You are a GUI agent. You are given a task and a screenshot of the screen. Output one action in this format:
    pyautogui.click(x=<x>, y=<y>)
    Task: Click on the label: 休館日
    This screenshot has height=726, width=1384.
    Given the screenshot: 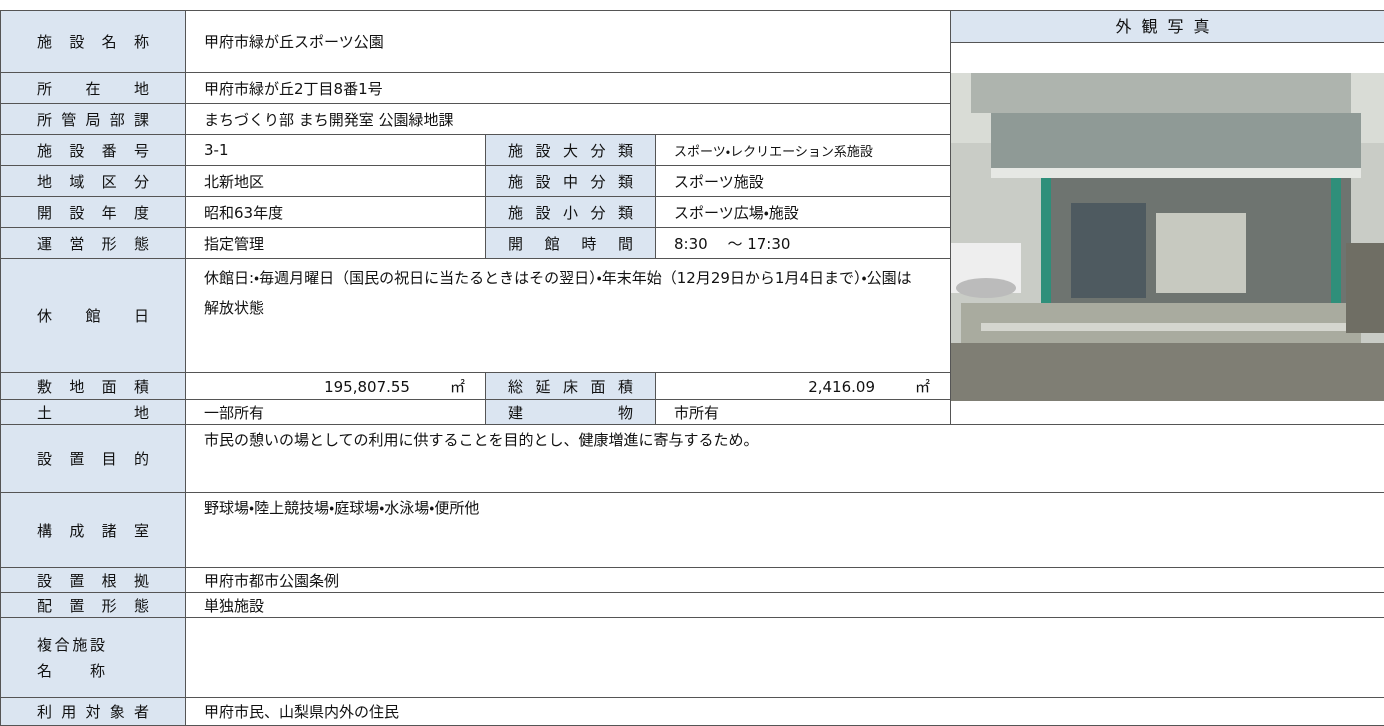 What is the action you would take?
    pyautogui.click(x=93, y=316)
    